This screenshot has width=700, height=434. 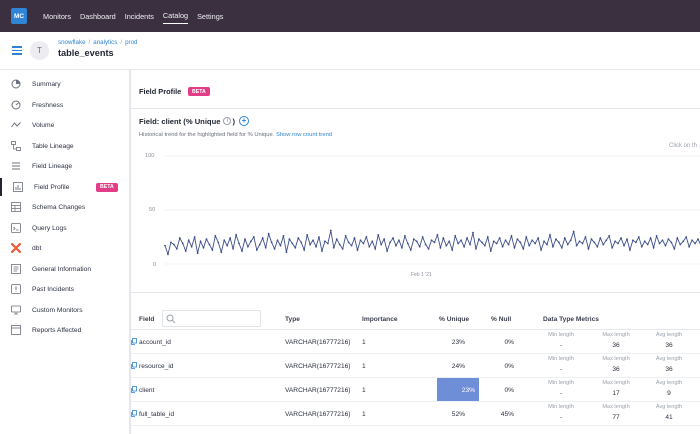 What do you see at coordinates (57, 16) in the screenshot?
I see `nav-monitors: Monitors` at bounding box center [57, 16].